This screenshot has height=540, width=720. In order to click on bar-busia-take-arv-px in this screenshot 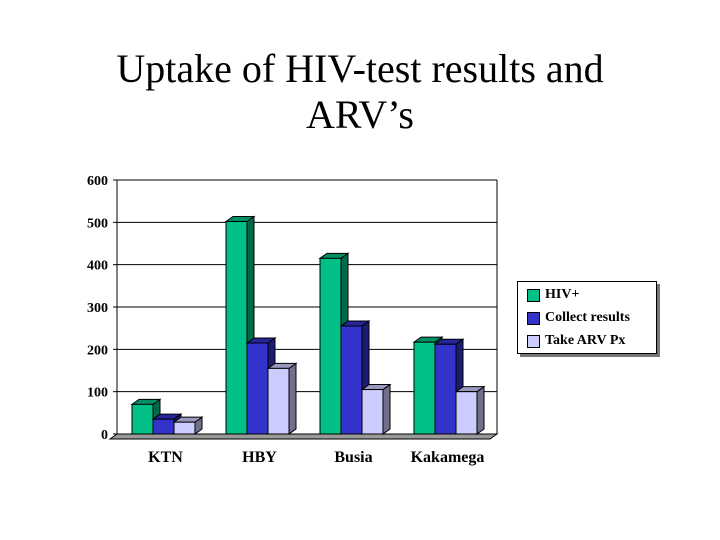, I will do `click(372, 412)`.